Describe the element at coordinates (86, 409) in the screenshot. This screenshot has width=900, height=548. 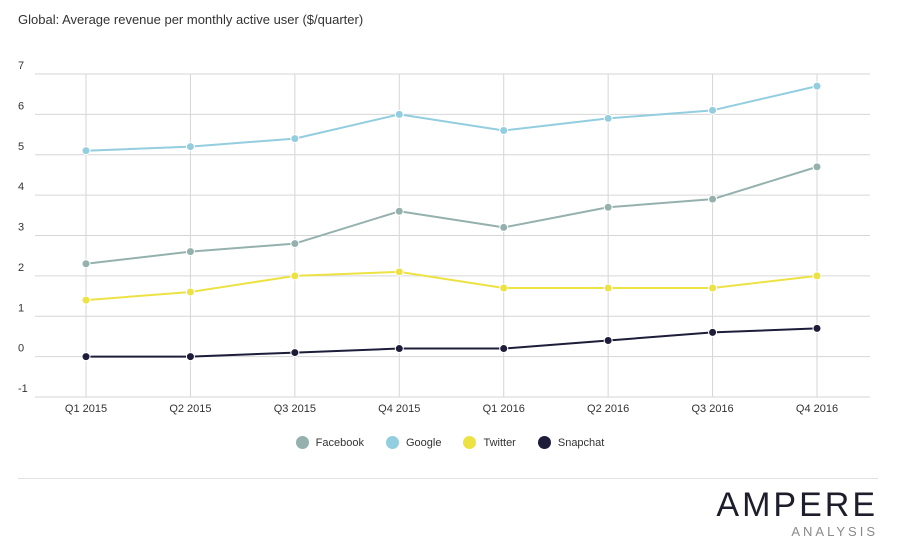
I see `x-tick-label: Q1 2015` at that location.